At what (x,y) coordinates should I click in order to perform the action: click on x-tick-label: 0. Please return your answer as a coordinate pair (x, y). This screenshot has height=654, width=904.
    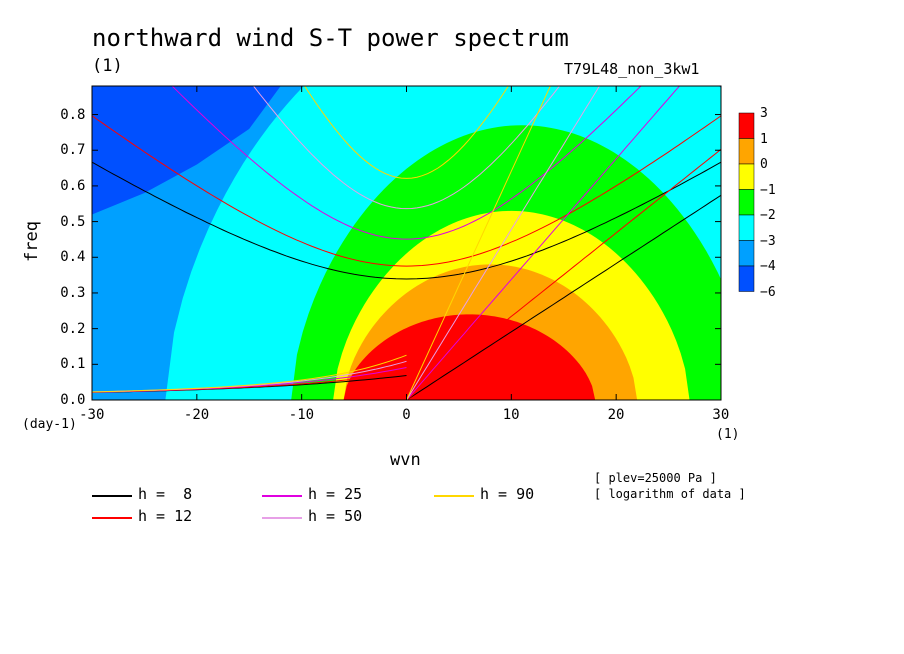
    Looking at the image, I should click on (406, 415).